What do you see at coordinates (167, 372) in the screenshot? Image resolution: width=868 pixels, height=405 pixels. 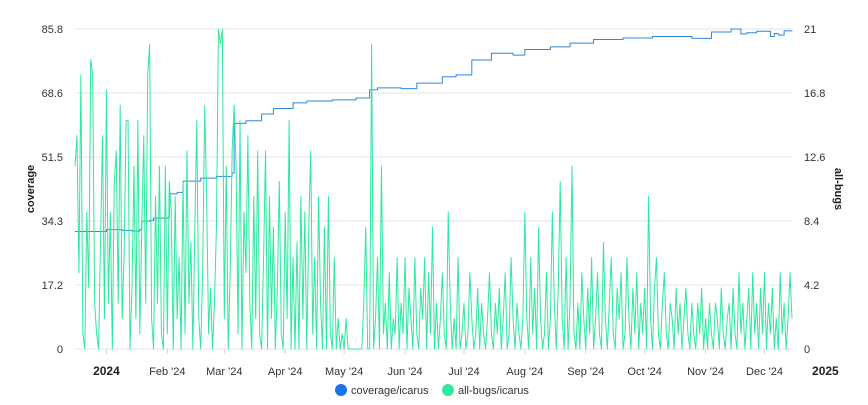 I see `x-tick-label: Feb '24` at bounding box center [167, 372].